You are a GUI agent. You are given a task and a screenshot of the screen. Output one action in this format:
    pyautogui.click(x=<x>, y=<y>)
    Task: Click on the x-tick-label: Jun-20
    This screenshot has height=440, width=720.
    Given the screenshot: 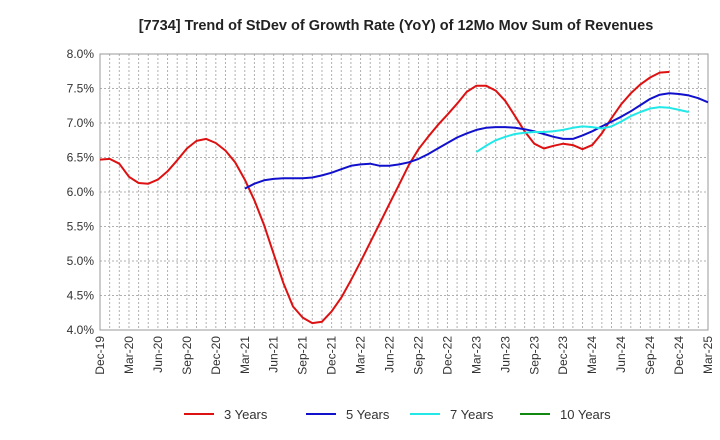 What is the action you would take?
    pyautogui.click(x=158, y=354)
    